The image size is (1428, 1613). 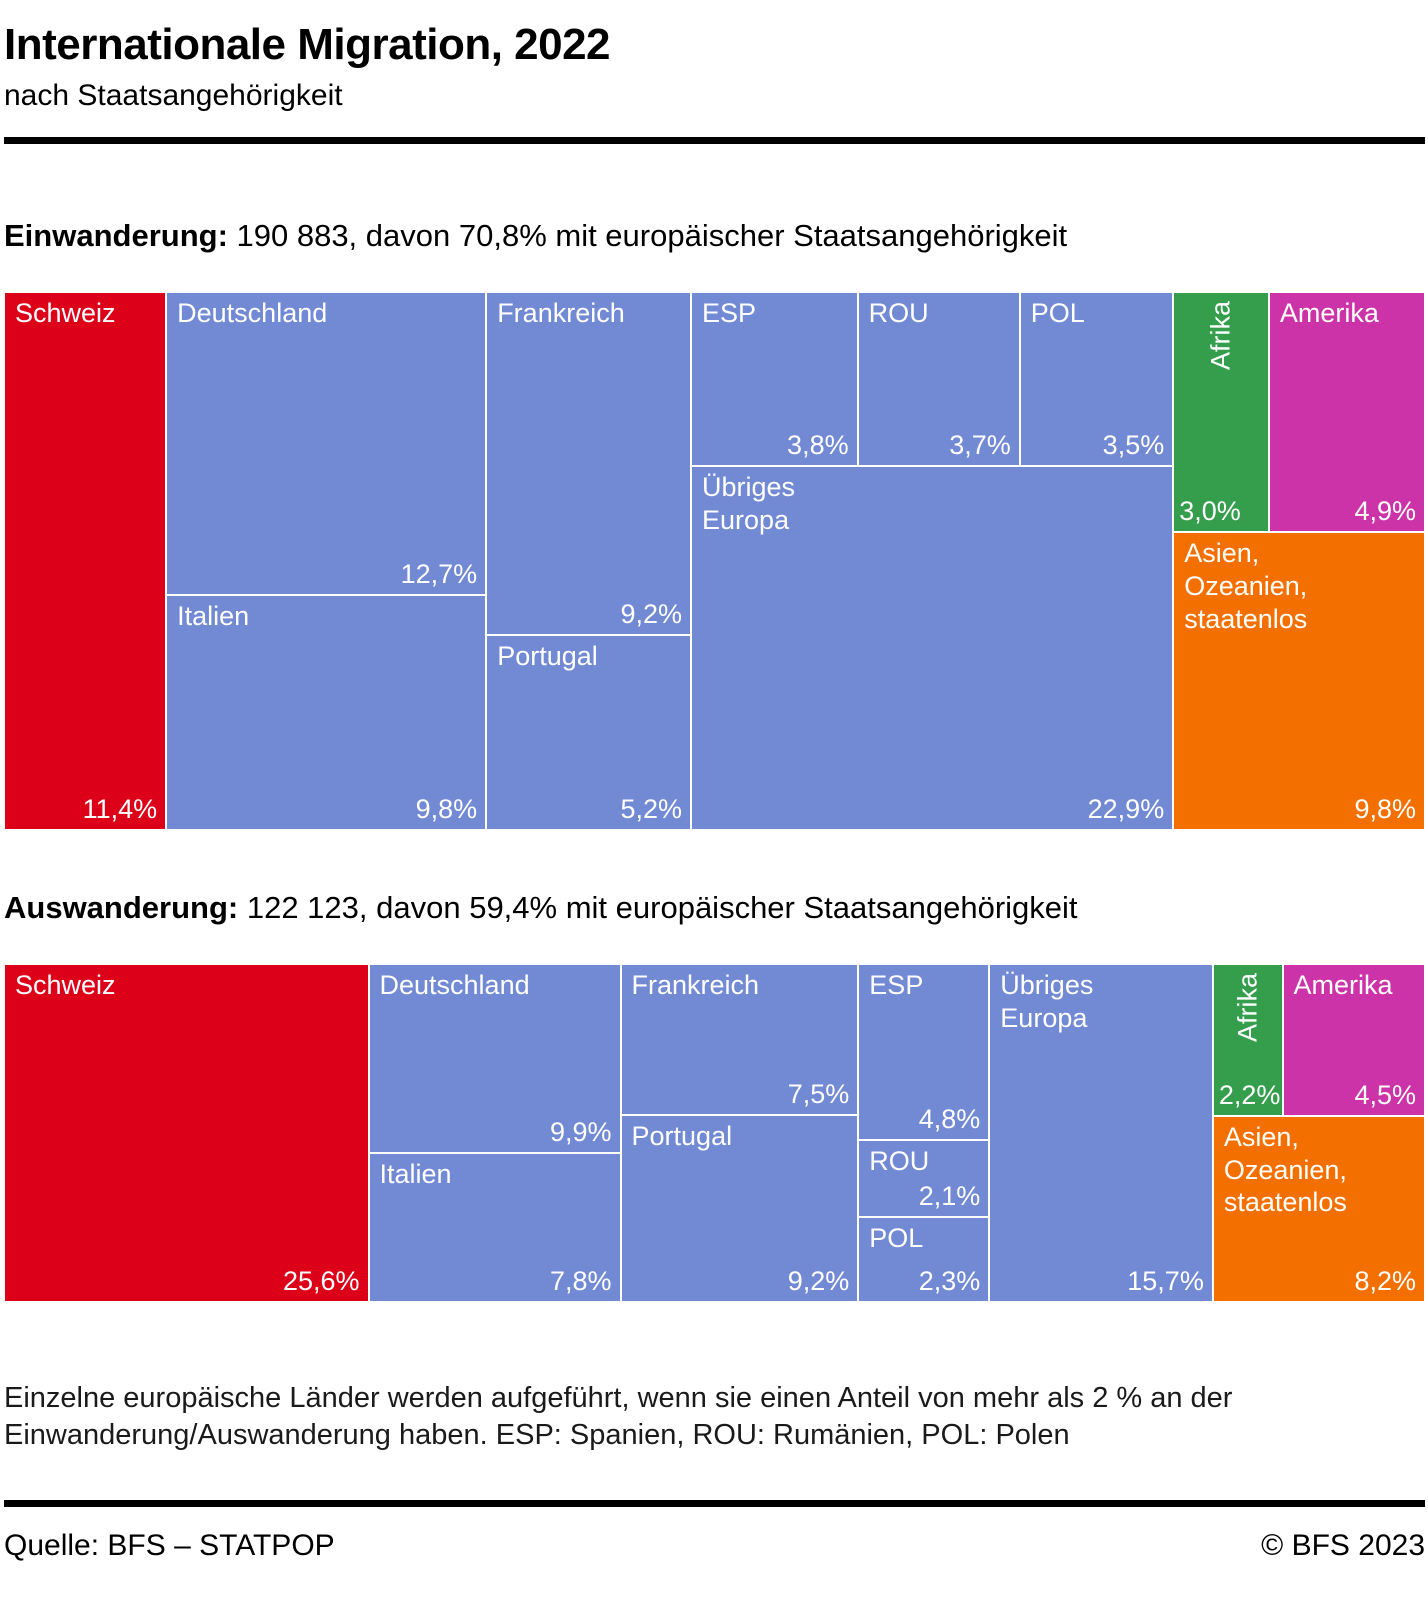 I want to click on treemap-cell-italien: Italien 7,8%, so click(x=494, y=1227).